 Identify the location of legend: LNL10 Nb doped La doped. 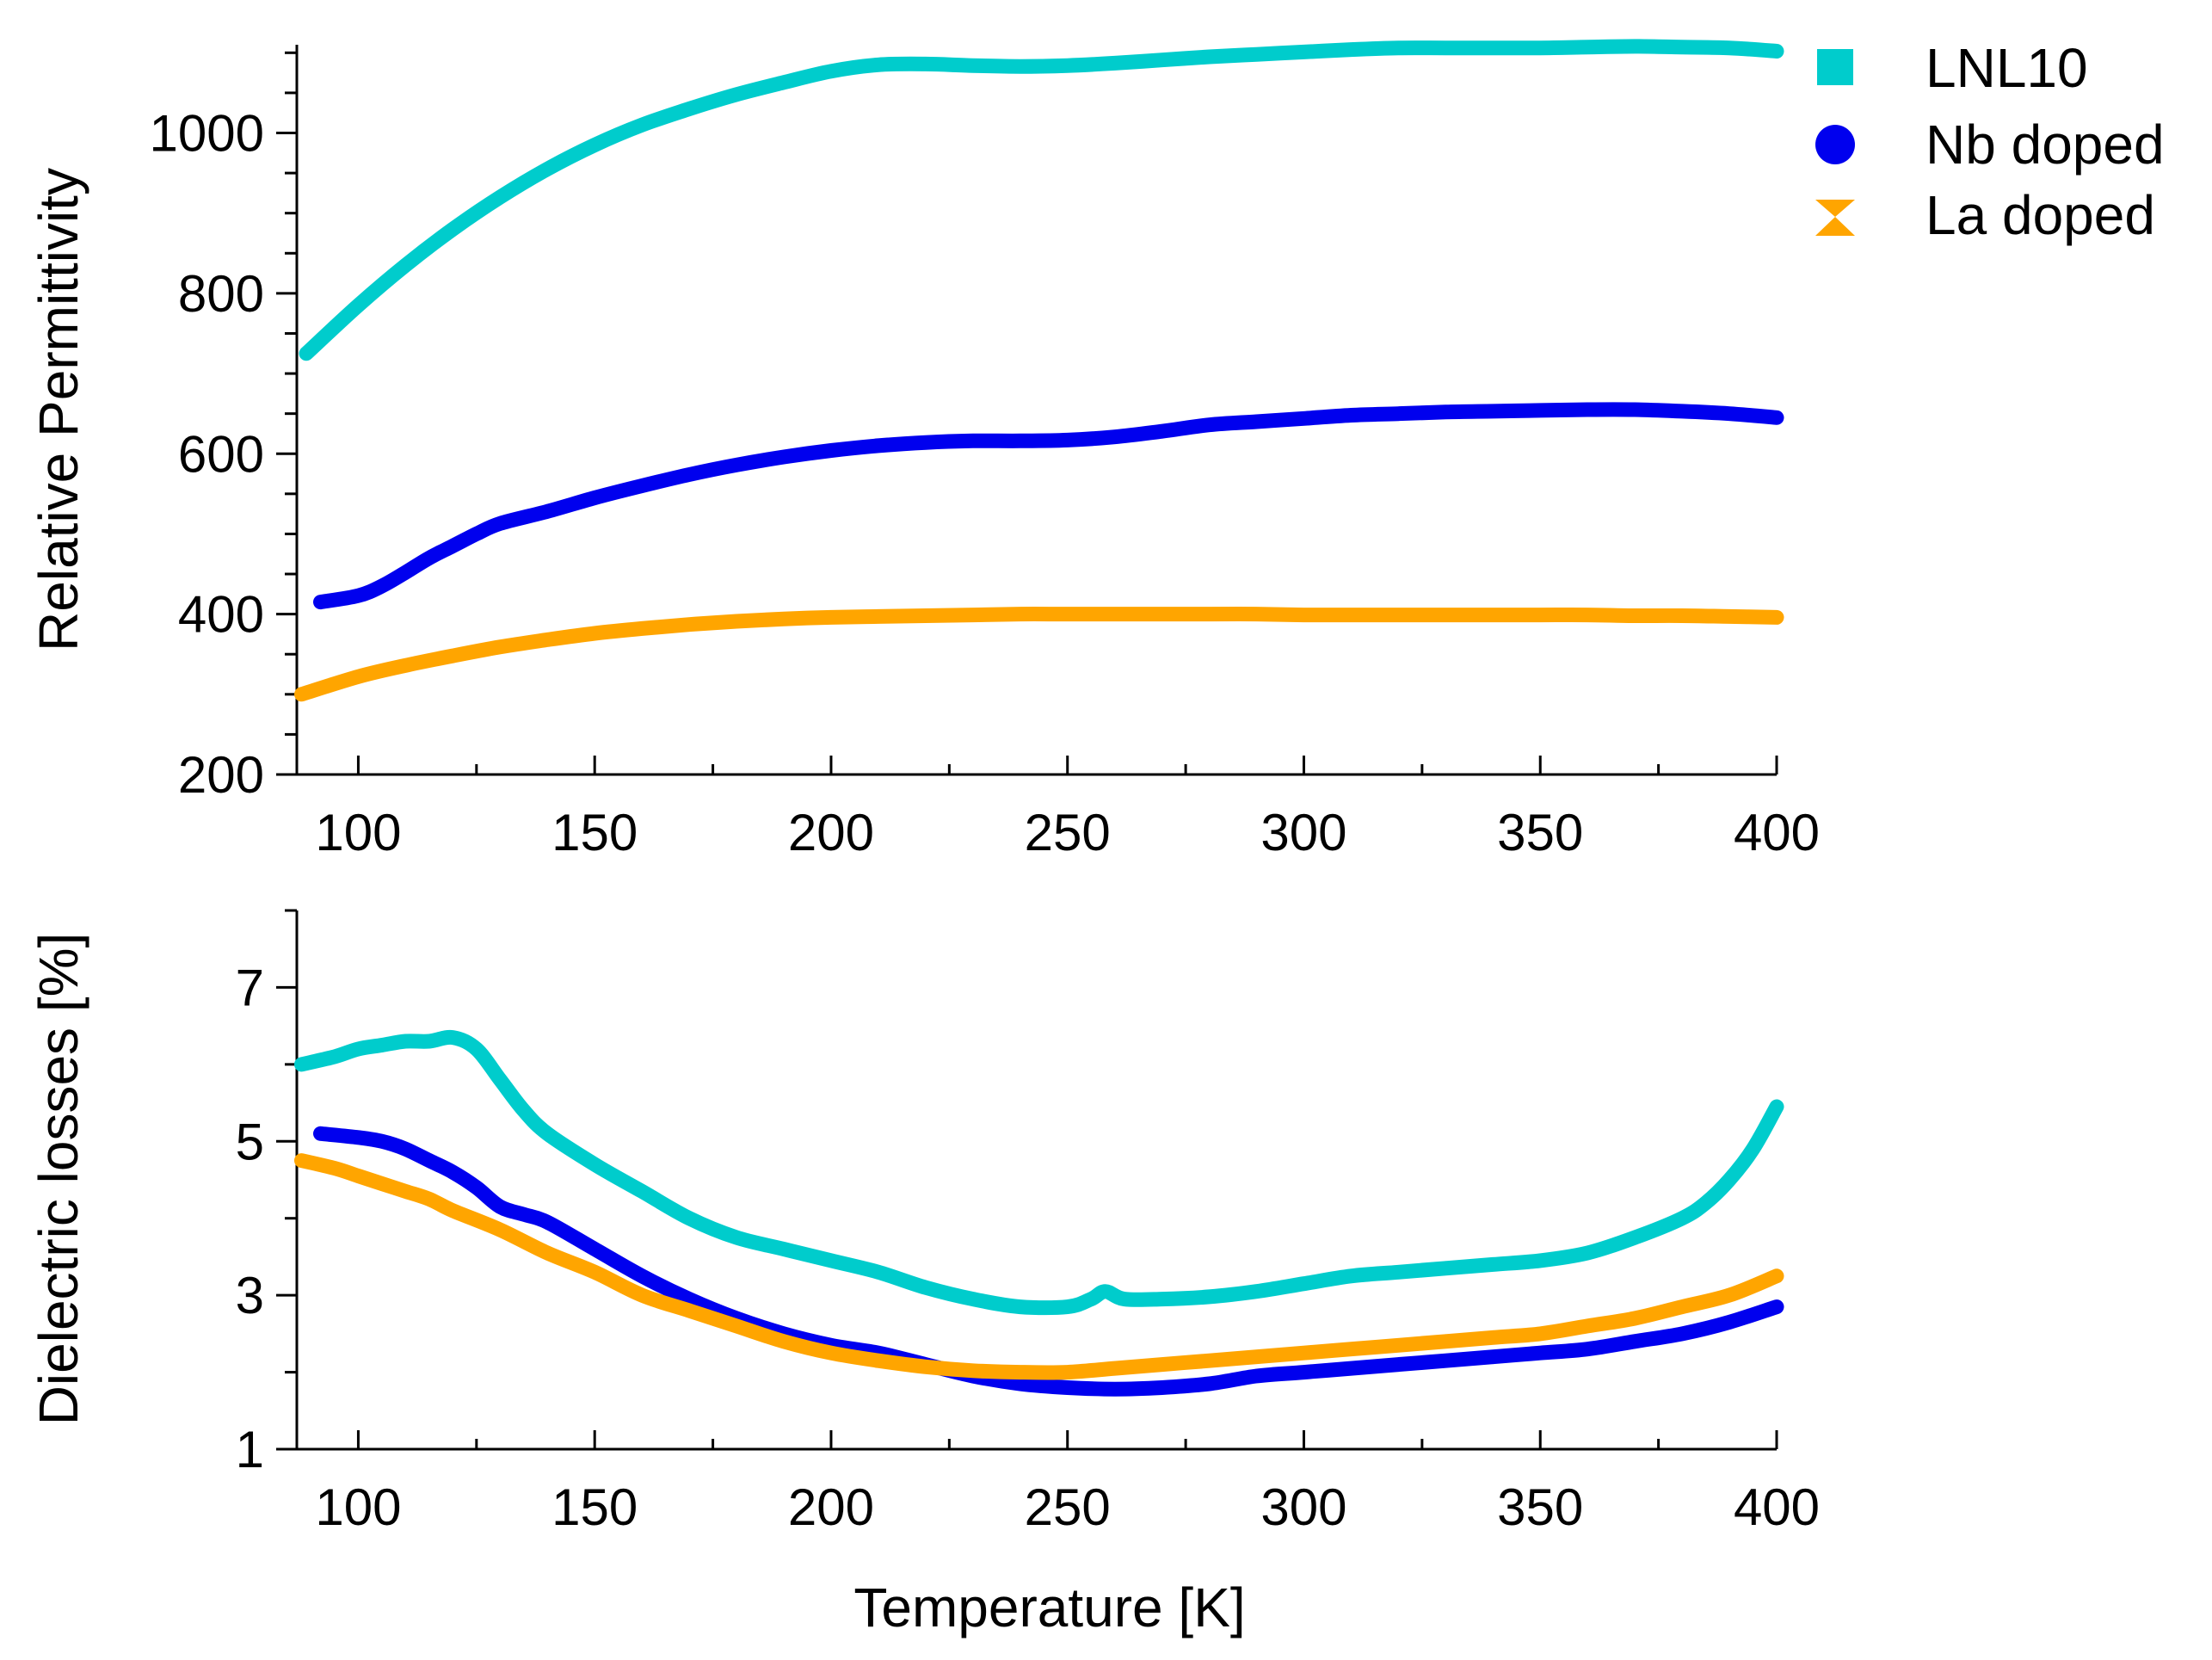
(1990, 141).